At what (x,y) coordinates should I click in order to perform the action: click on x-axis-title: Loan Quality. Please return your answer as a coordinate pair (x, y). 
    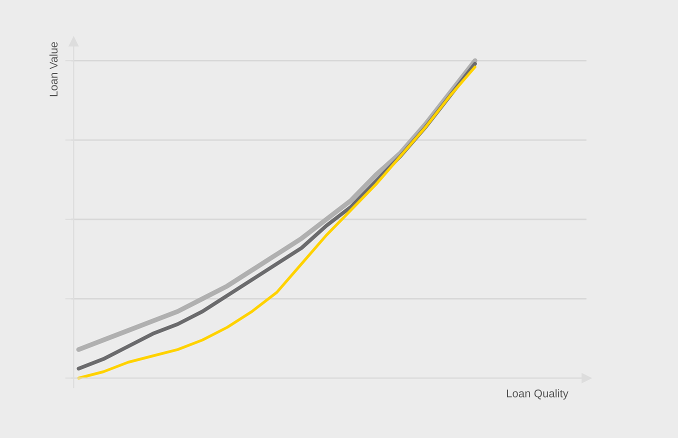
    Looking at the image, I should click on (537, 394).